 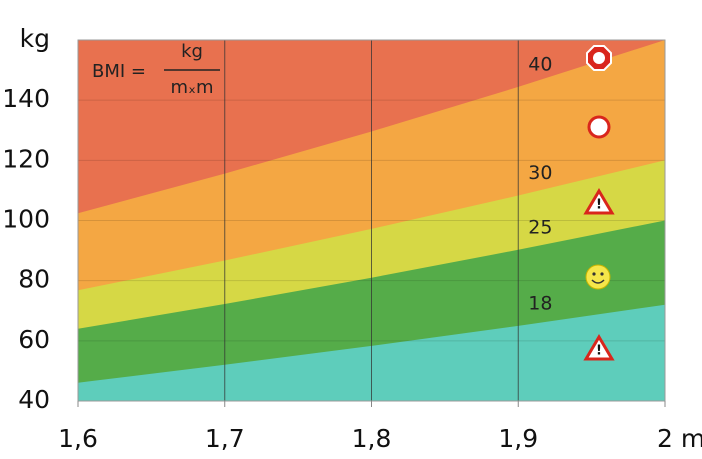 What do you see at coordinates (119, 71) in the screenshot?
I see `formula-lhs: BMI =` at bounding box center [119, 71].